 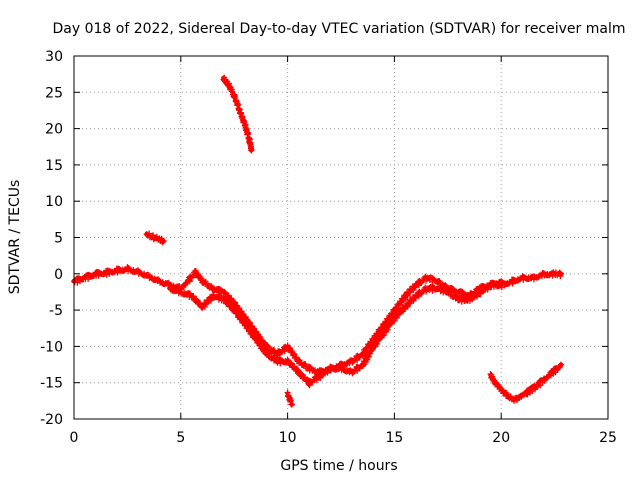 What do you see at coordinates (58, 239) in the screenshot?
I see `y-tick-label: 5` at bounding box center [58, 239].